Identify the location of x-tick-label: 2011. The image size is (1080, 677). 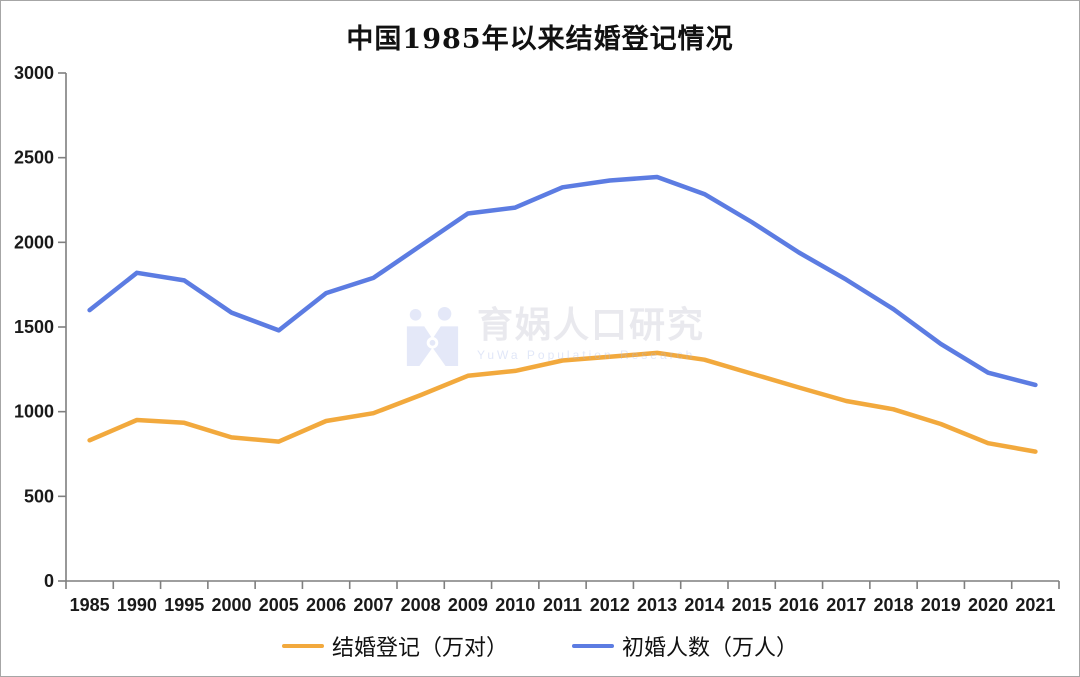
(562, 605).